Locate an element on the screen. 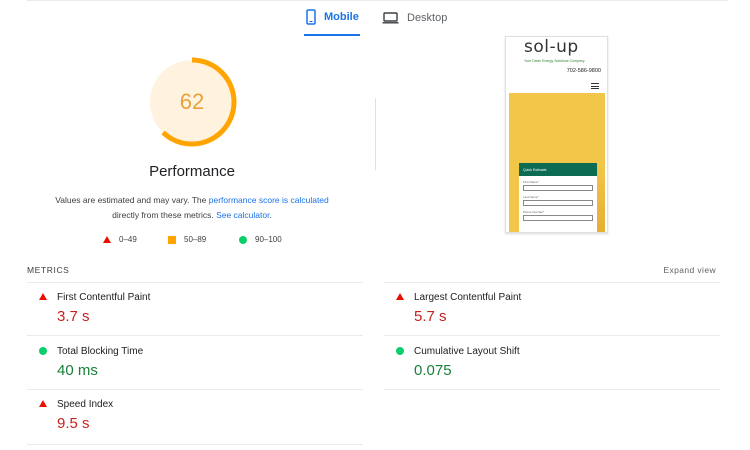 Image resolution: width=750 pixels, height=450 pixels. form-label-first-name: First Name* is located at coordinates (531, 182).